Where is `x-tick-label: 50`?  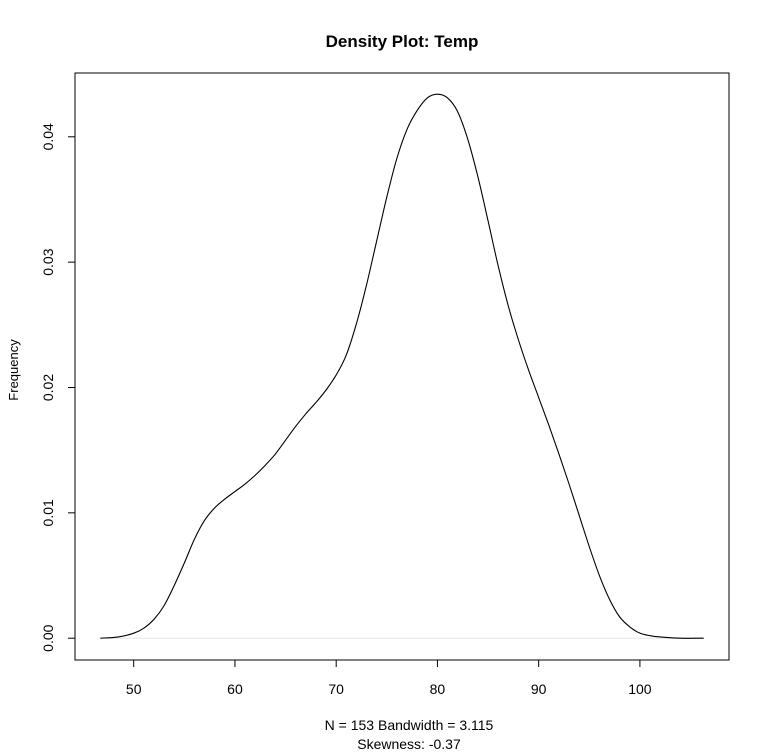 x-tick-label: 50 is located at coordinates (134, 689).